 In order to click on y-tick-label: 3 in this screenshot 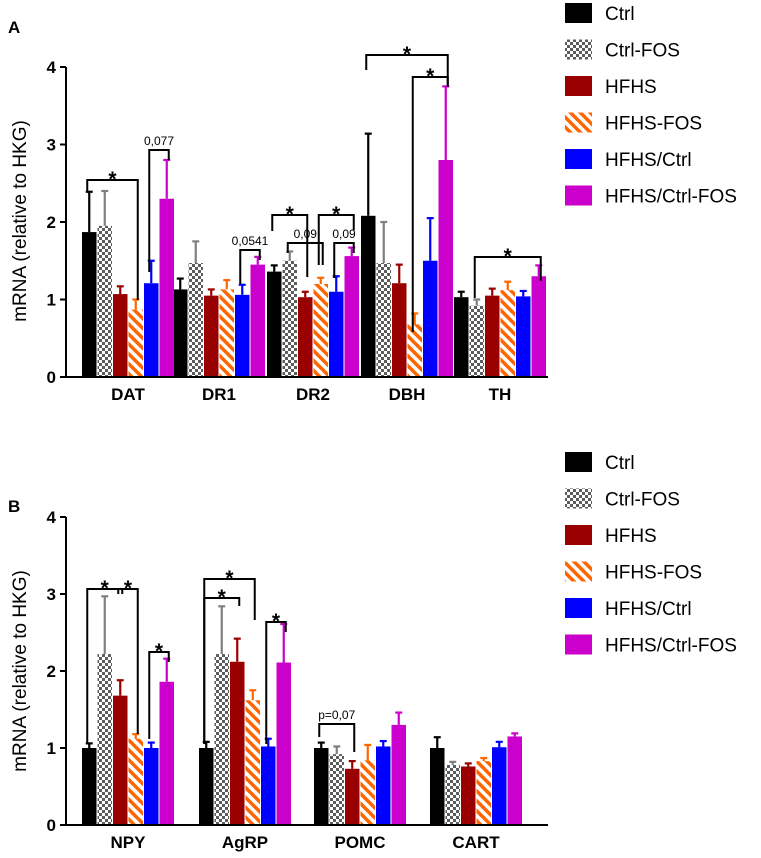, I will do `click(51, 594)`.